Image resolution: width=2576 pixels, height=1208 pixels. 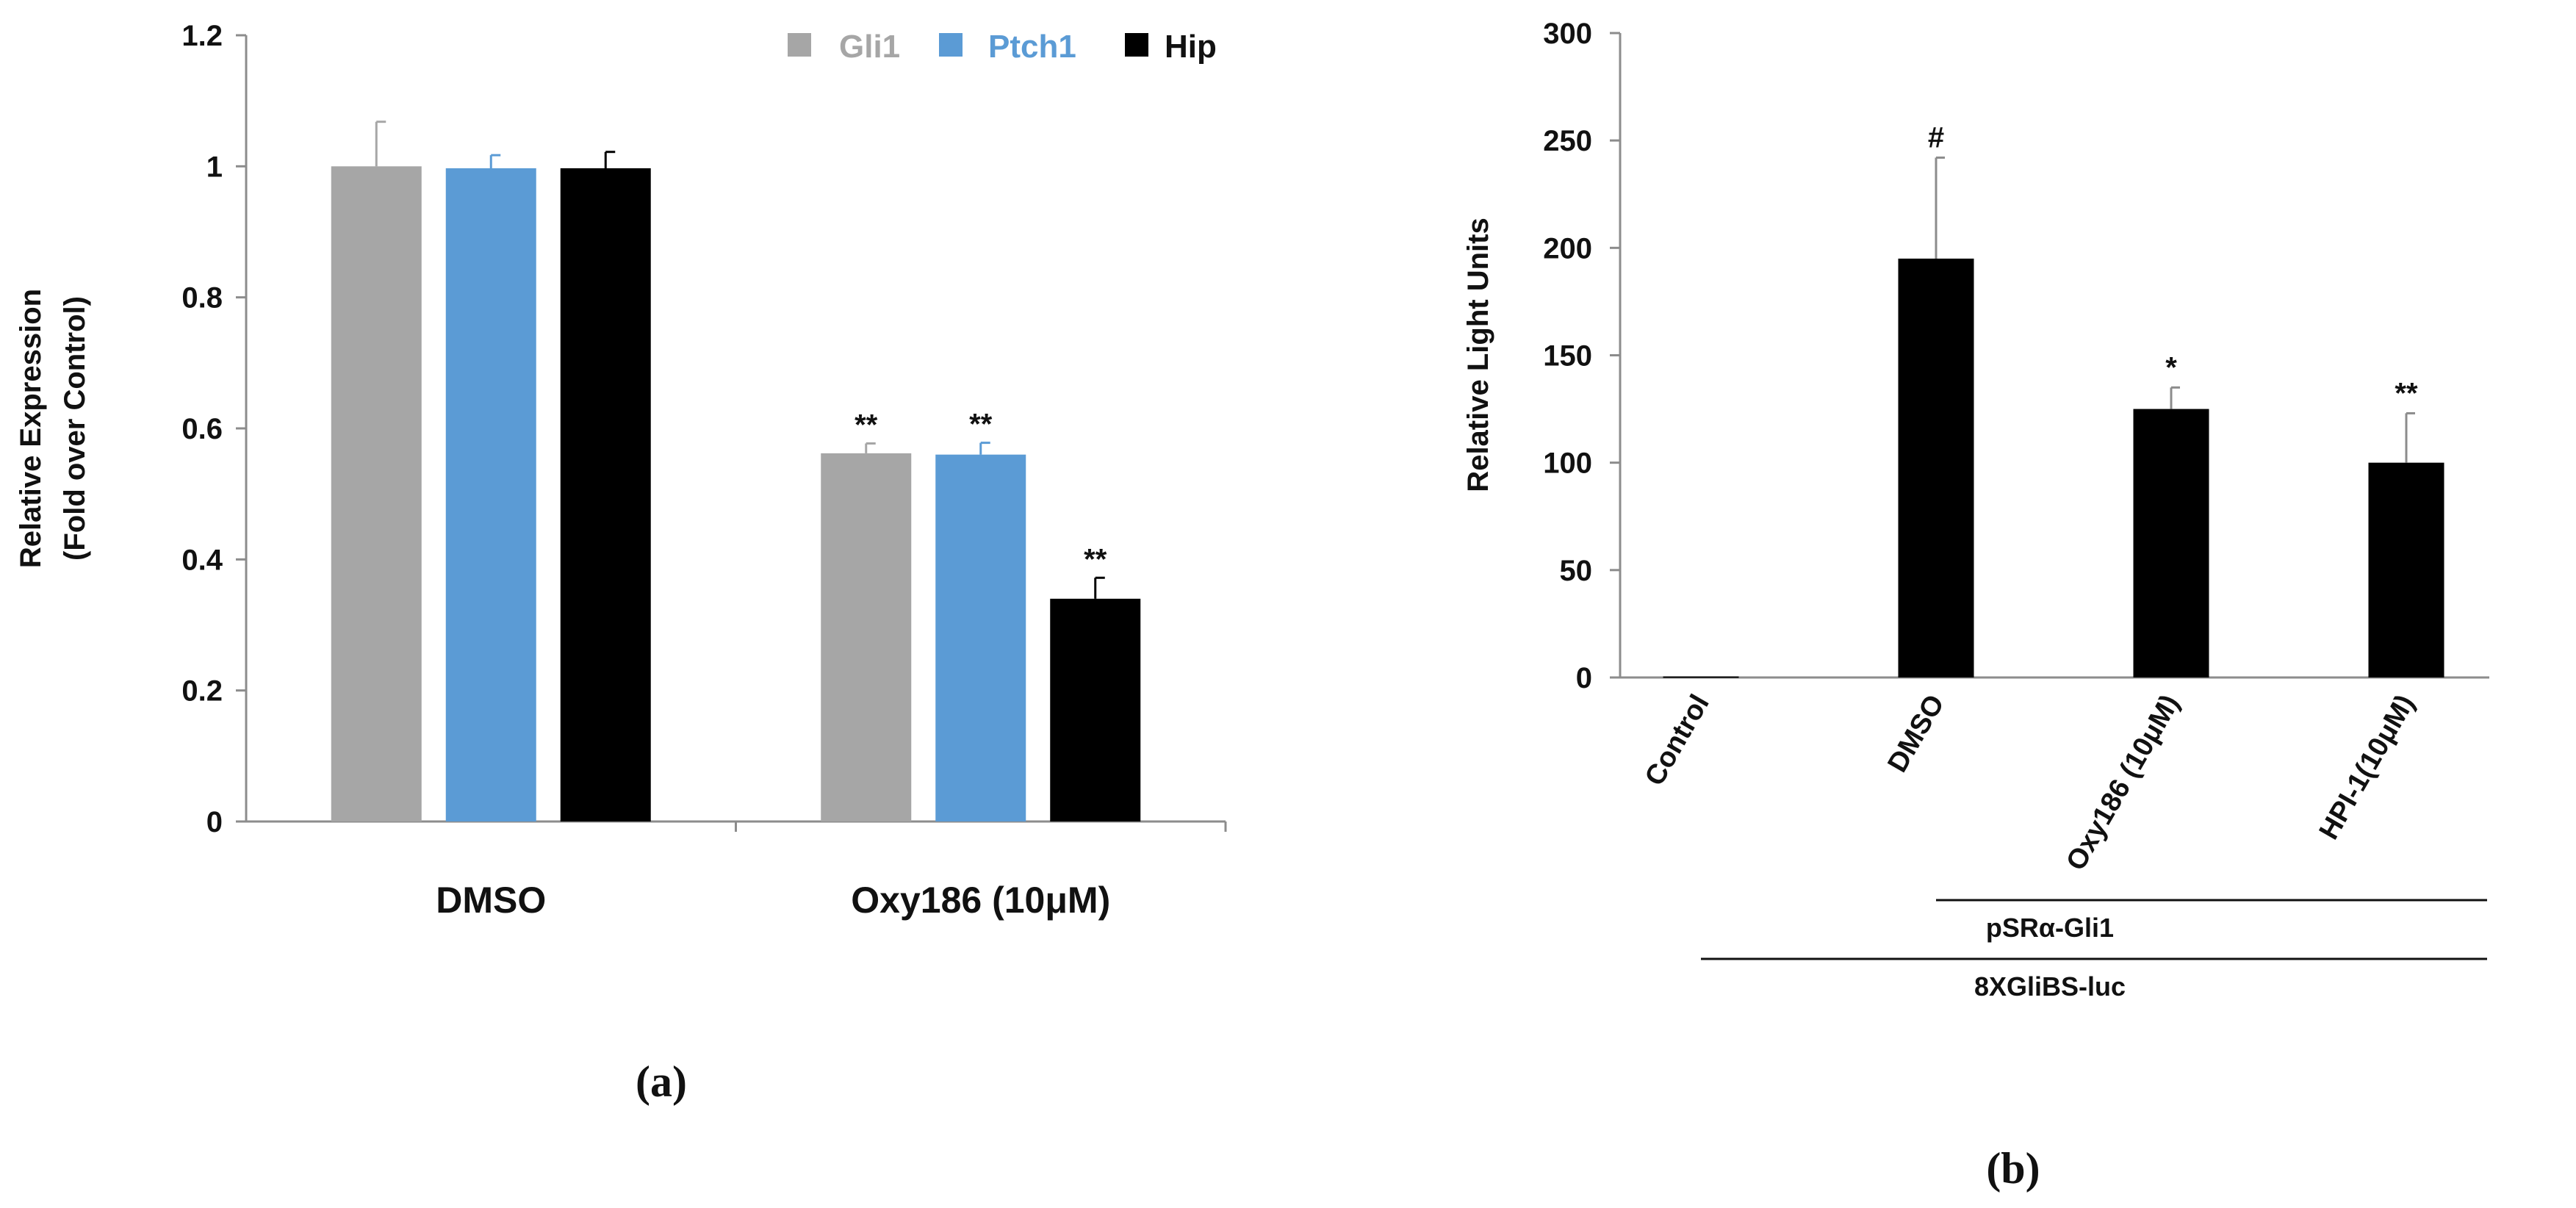 What do you see at coordinates (1567, 463) in the screenshot?
I see `panel-b-y-tick-label: 100` at bounding box center [1567, 463].